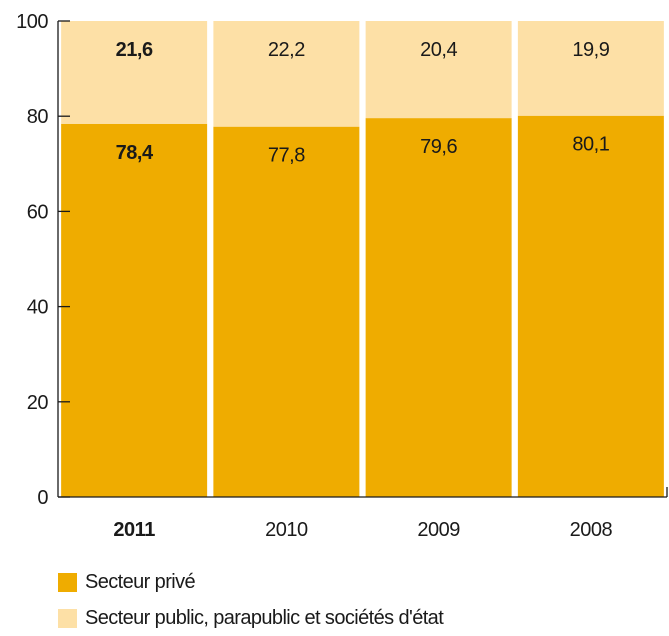 The image size is (669, 636). Describe the element at coordinates (590, 306) in the screenshot. I see `bar-private-2008` at that location.